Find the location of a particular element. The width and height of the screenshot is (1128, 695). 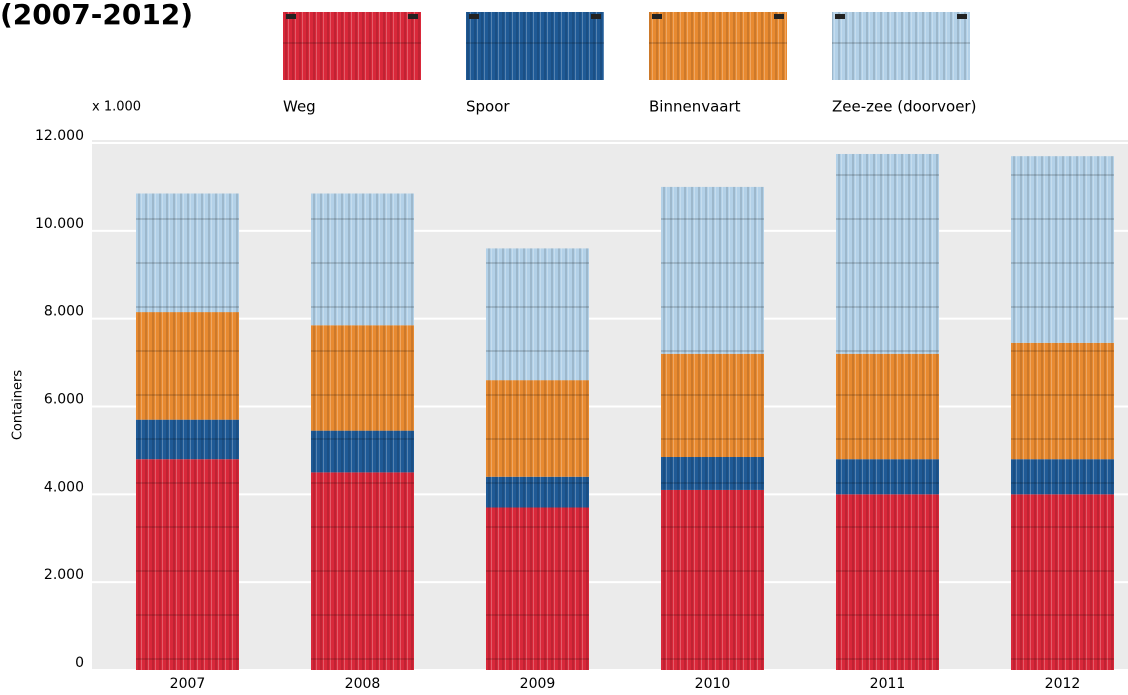

y-tick-label: 10.000 is located at coordinates (59, 224).